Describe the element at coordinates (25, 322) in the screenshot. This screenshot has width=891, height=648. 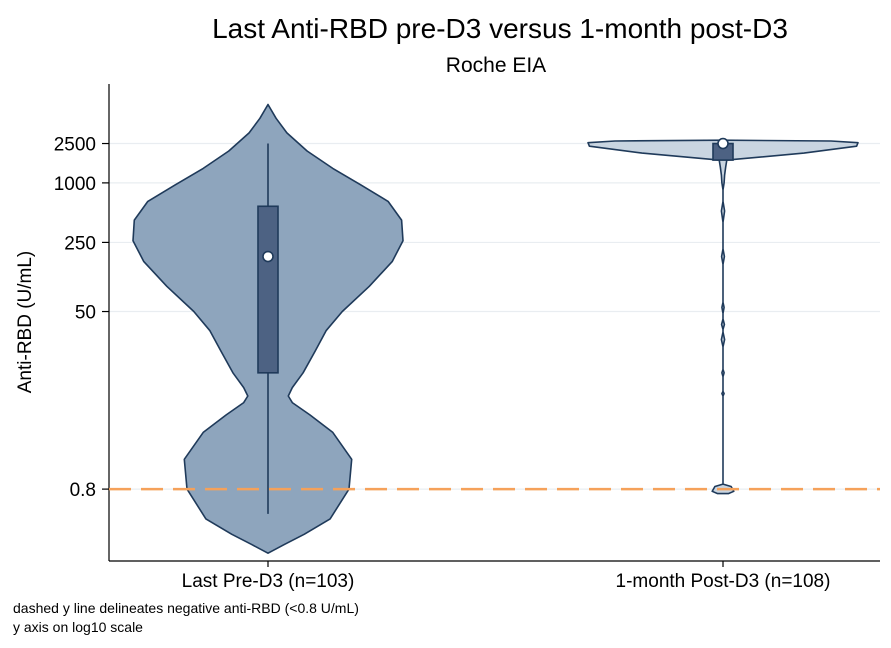
I see `y-axis-label: Anti-RBD (U/mL)` at that location.